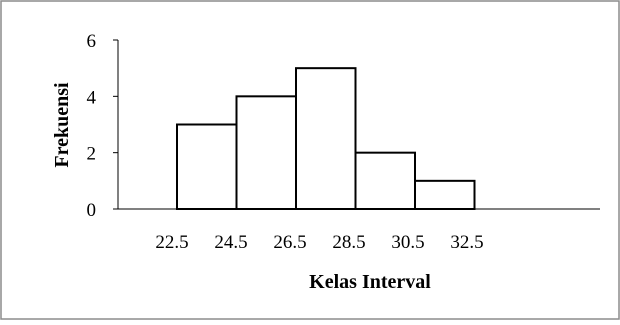  I want to click on y-axis-title: Frekuensi, so click(62, 125).